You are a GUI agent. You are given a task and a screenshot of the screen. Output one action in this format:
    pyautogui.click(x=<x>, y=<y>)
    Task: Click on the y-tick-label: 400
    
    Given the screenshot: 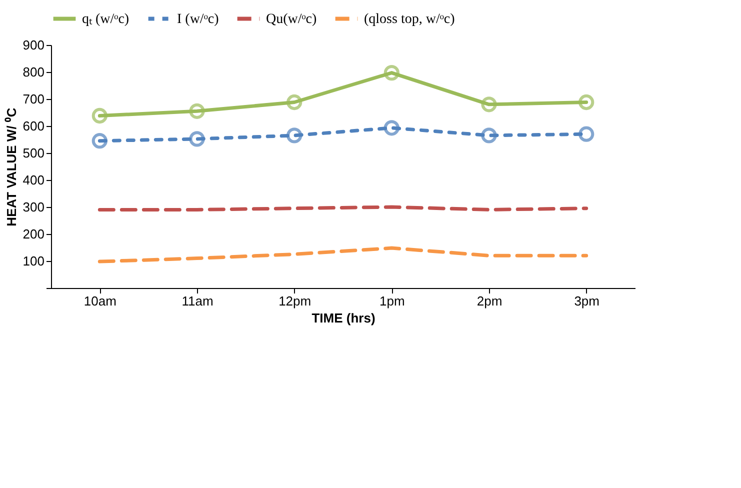 What is the action you would take?
    pyautogui.click(x=33, y=180)
    